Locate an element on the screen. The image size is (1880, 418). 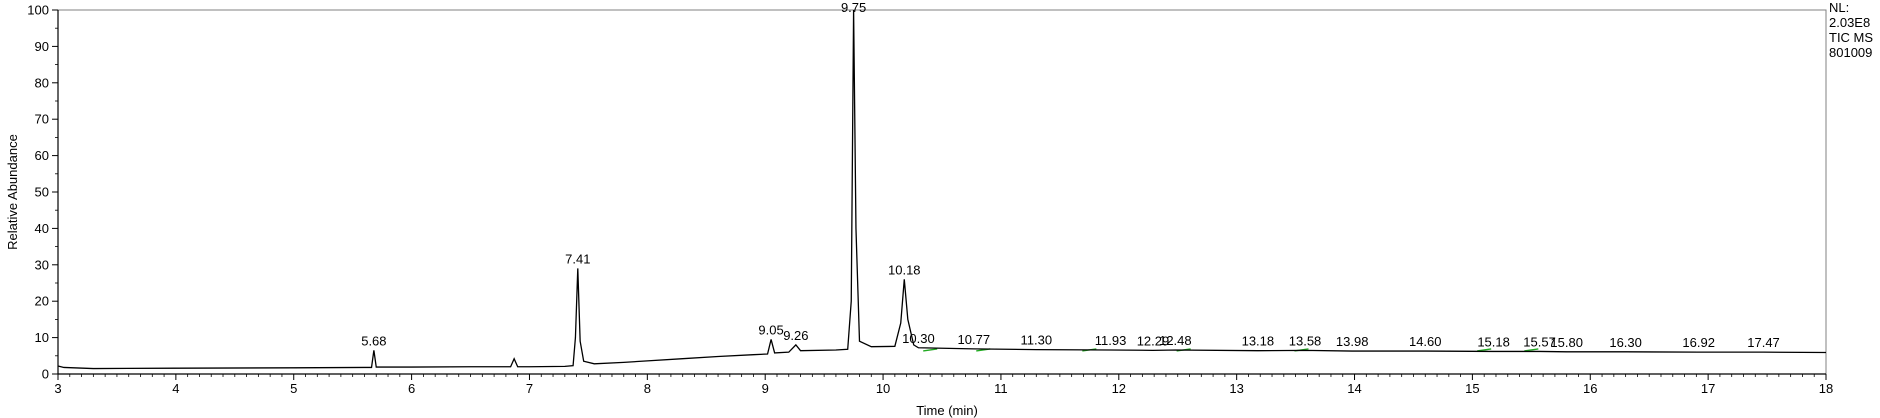
peak-label: 13.18 is located at coordinates (1258, 341).